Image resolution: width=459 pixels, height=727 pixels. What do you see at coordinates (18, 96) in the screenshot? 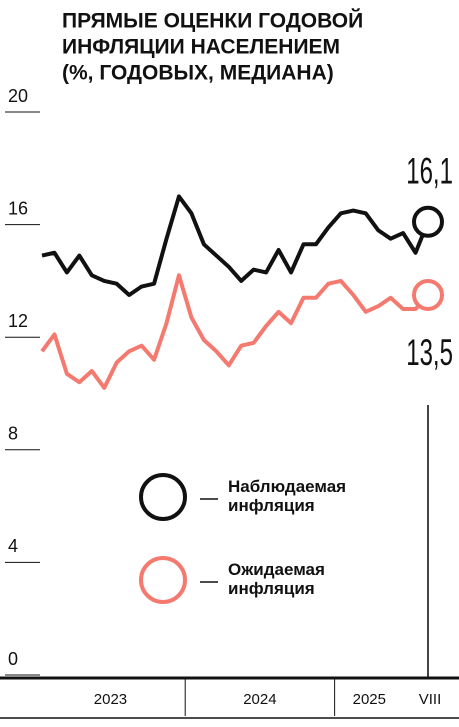
I see `y-tick-label: 20` at bounding box center [18, 96].